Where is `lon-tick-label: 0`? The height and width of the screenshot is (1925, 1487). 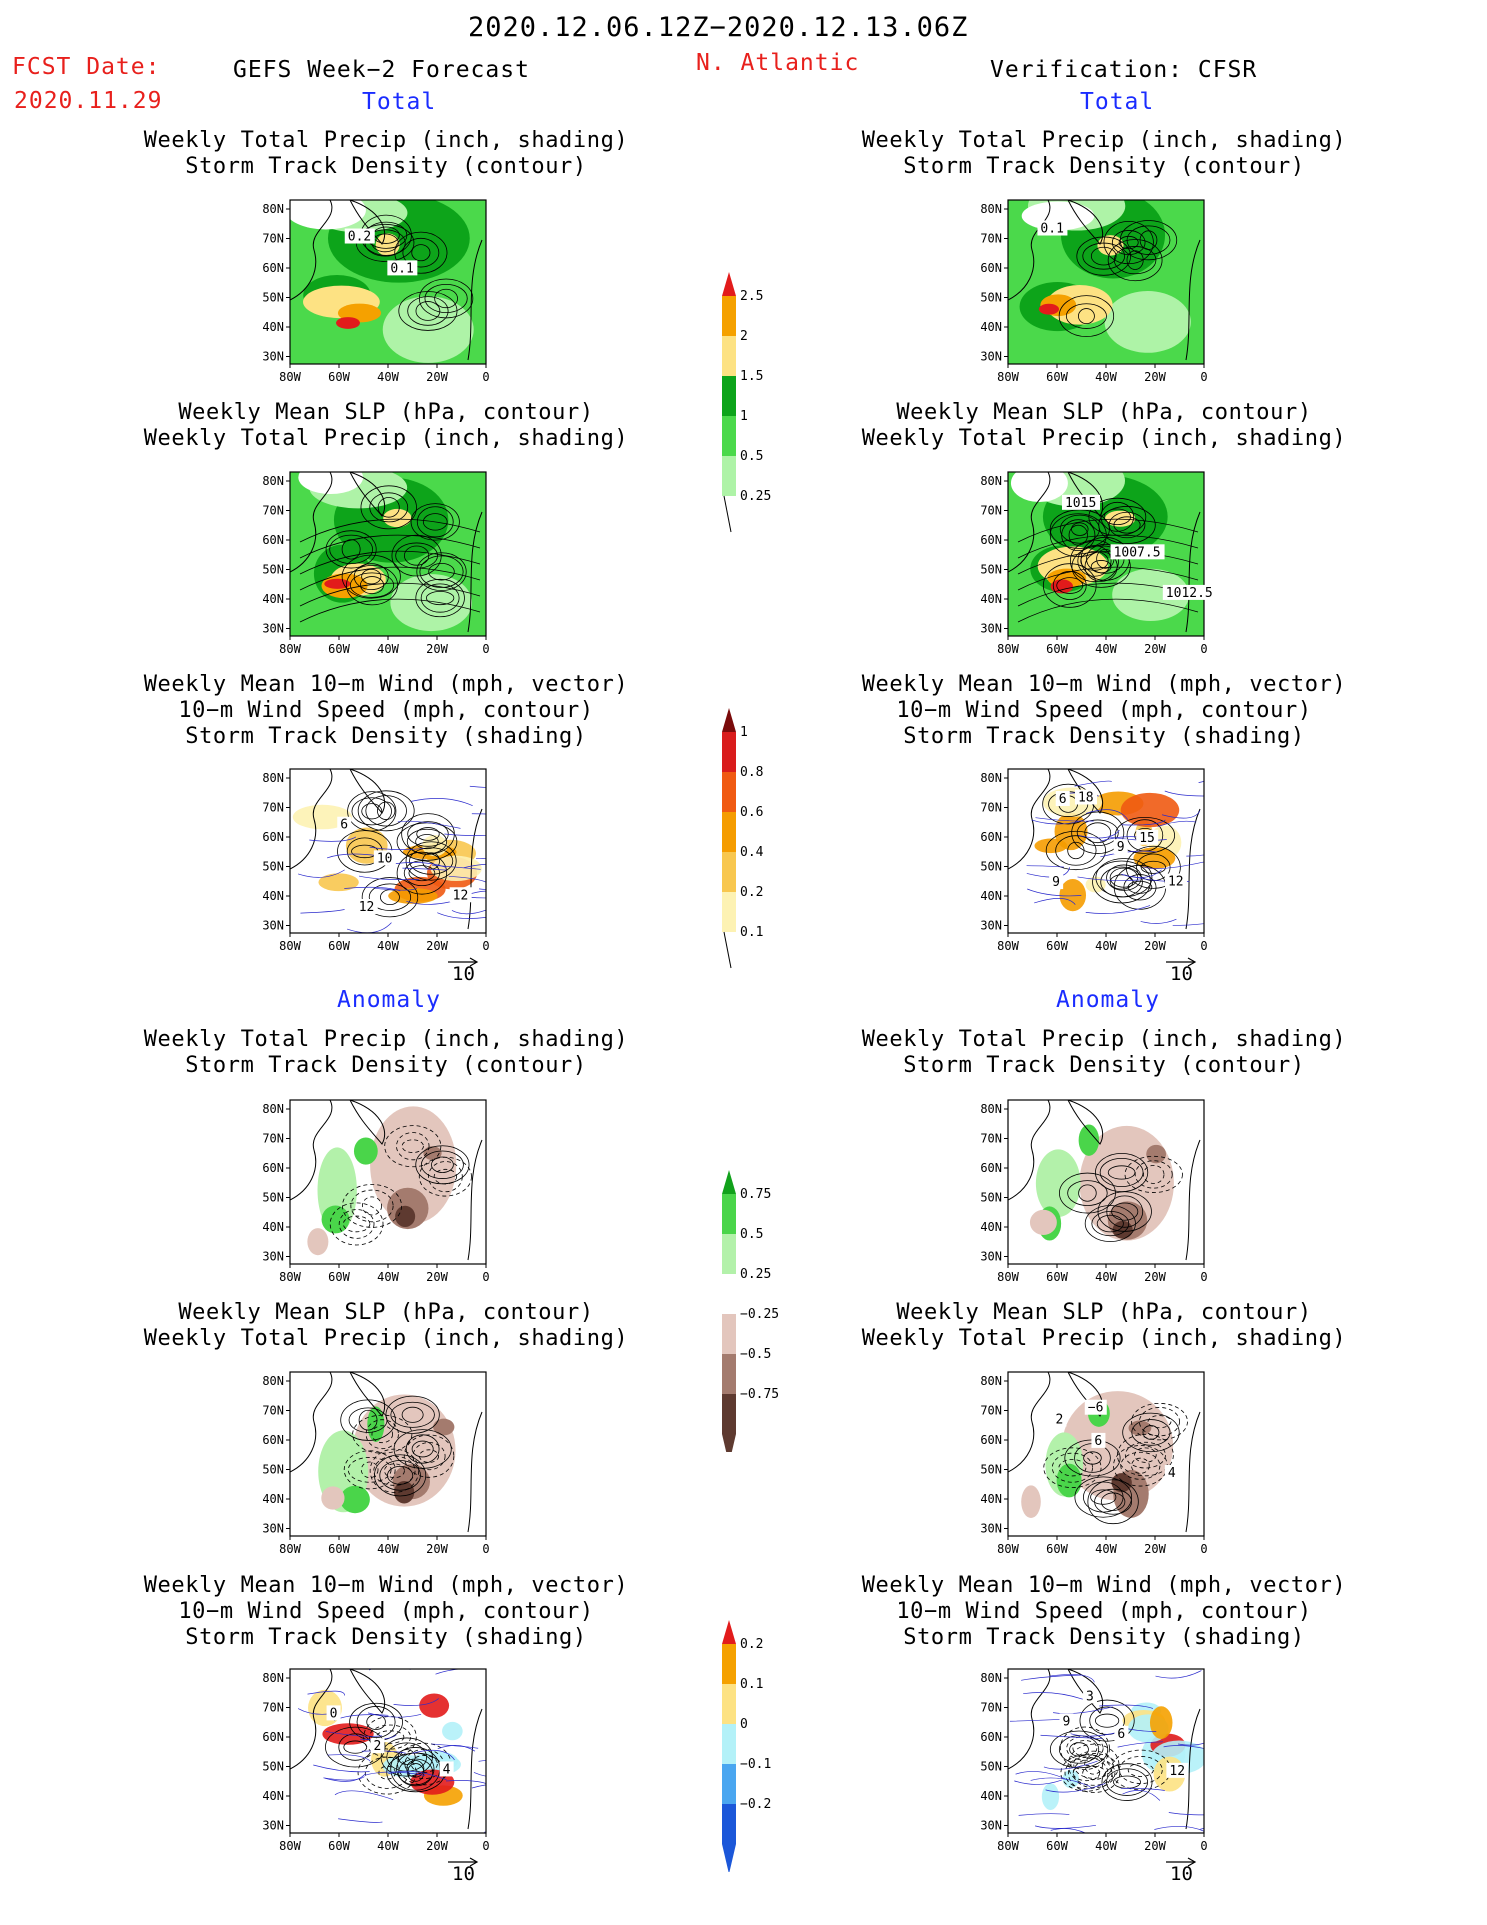
lon-tick-label: 0 is located at coordinates (1203, 1549).